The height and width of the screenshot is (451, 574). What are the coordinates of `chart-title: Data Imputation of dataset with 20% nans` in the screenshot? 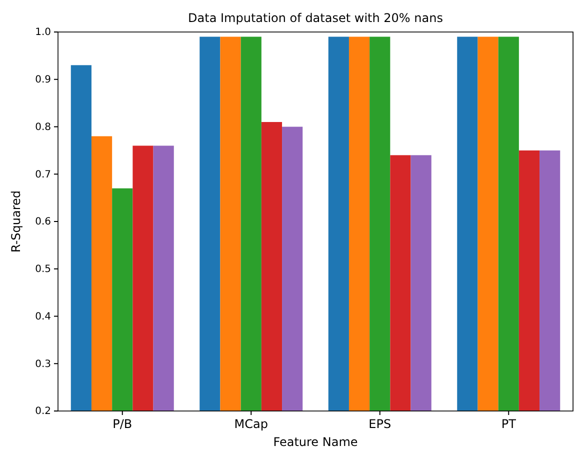 It's located at (315, 18).